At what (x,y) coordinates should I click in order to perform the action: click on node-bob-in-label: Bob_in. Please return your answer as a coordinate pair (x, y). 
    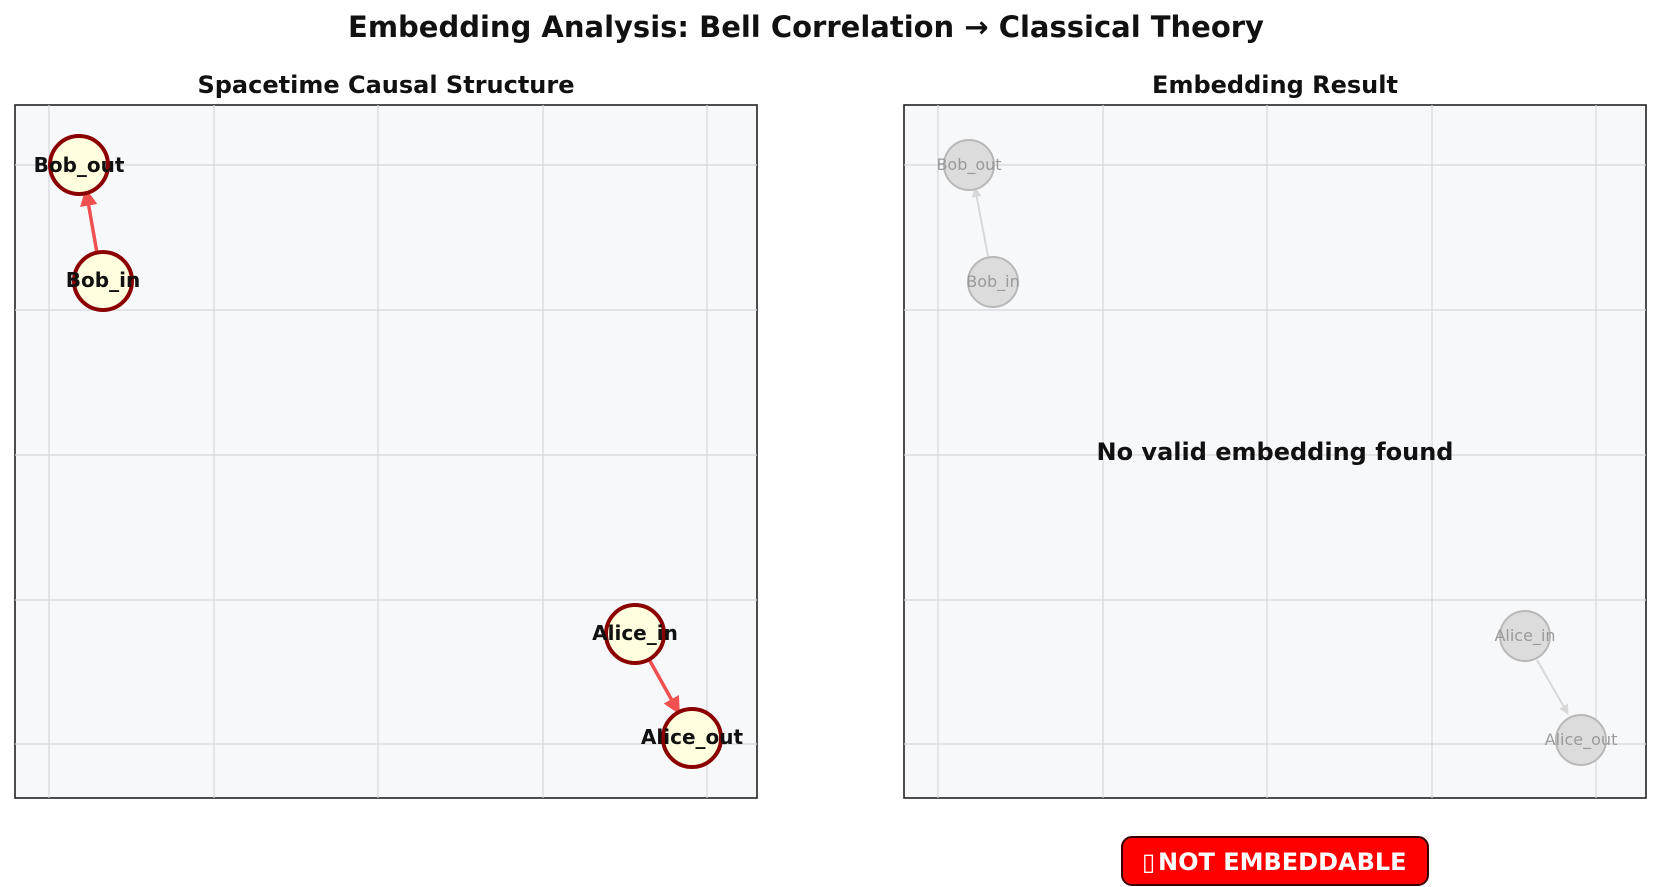
    Looking at the image, I should click on (103, 280).